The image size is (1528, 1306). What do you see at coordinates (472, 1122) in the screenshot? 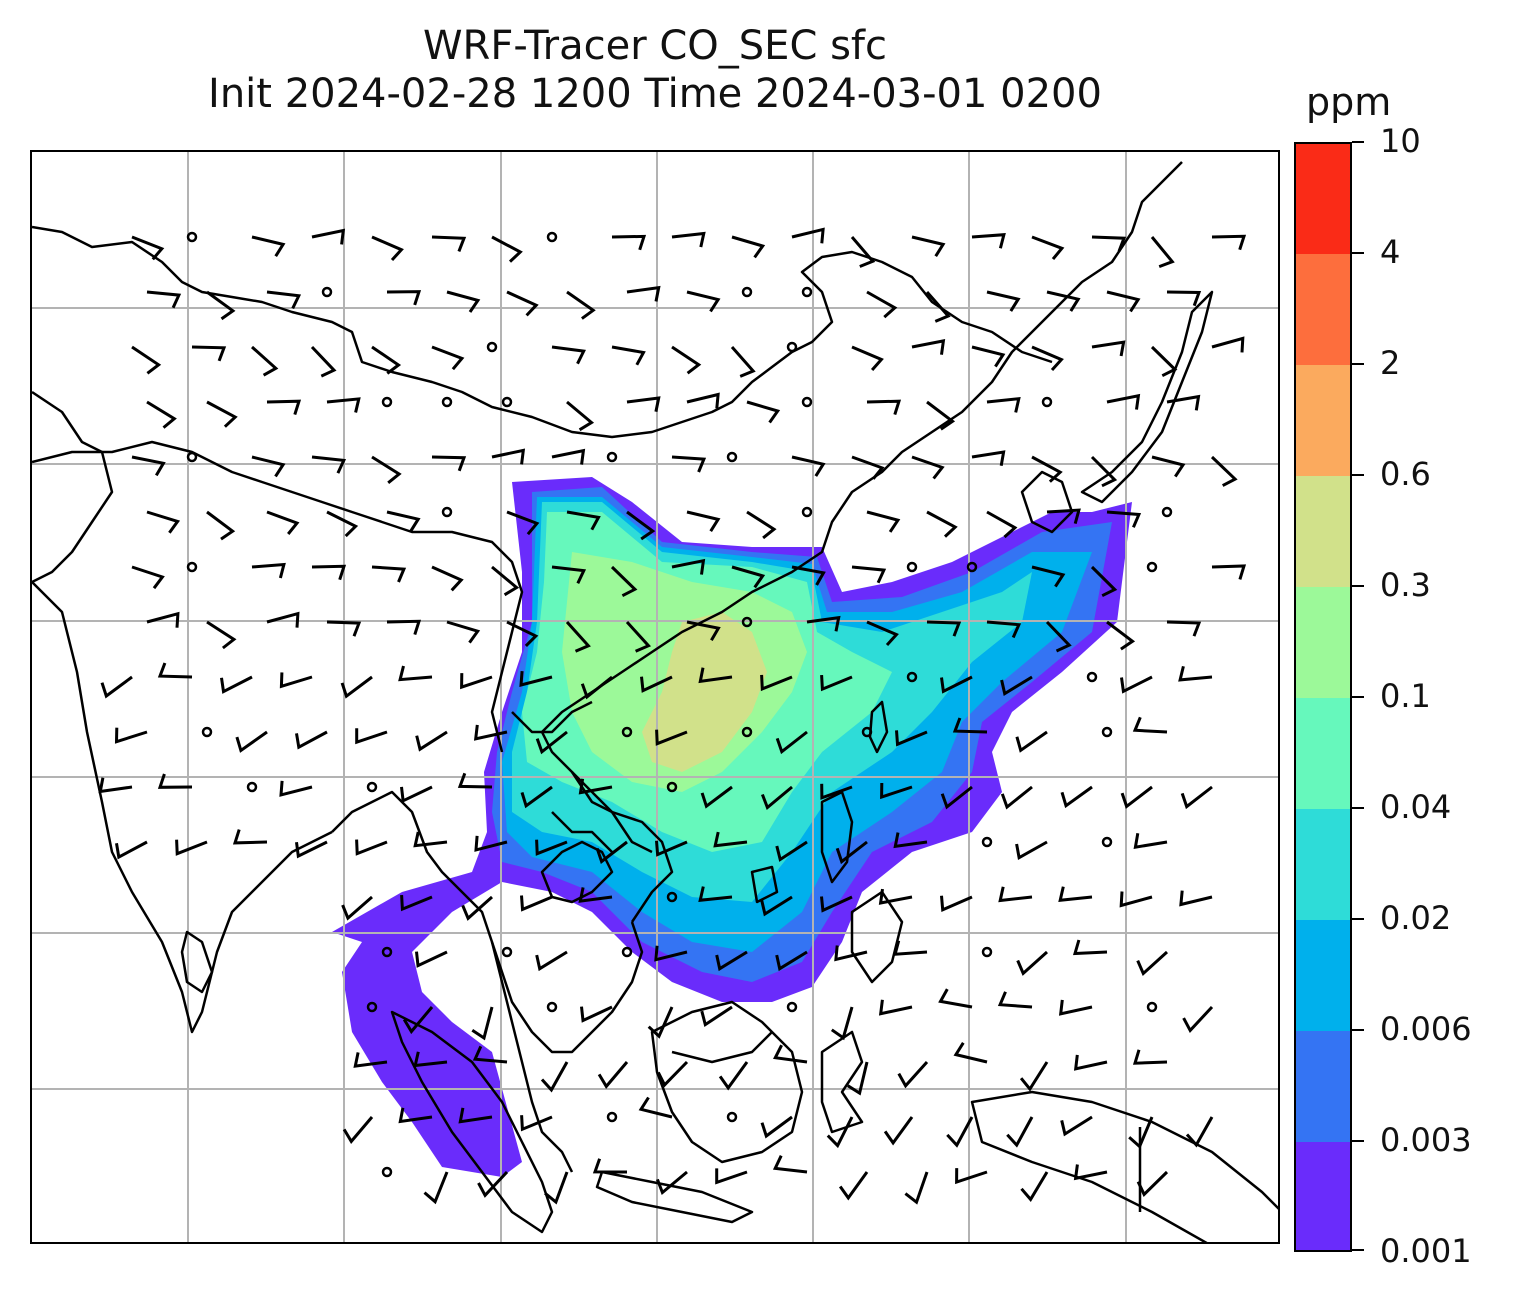
I see `coast-sumatra` at bounding box center [472, 1122].